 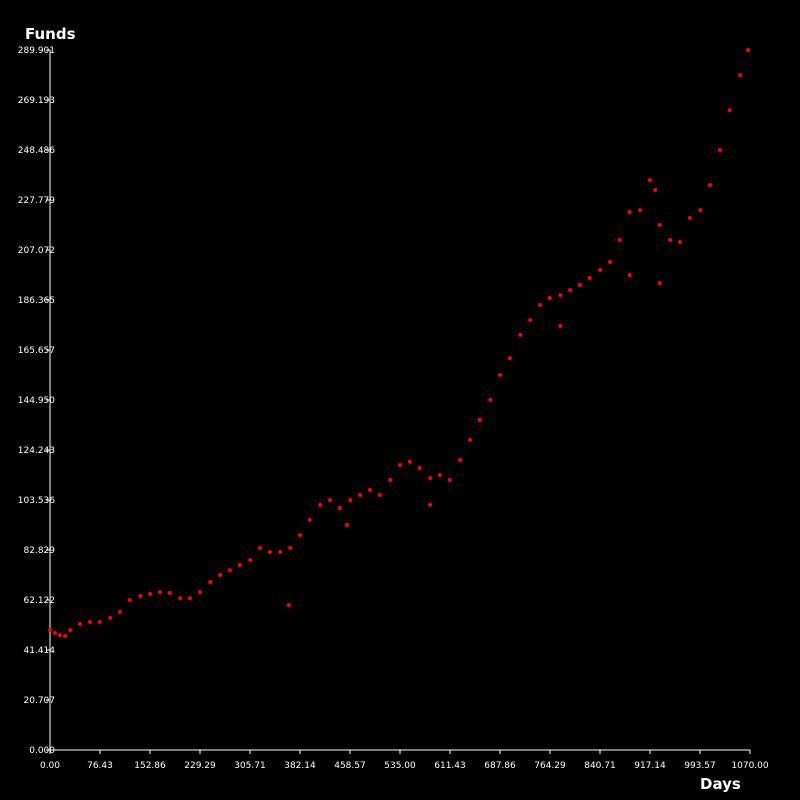 I want to click on y-tick-label: 289.901, so click(x=36, y=51).